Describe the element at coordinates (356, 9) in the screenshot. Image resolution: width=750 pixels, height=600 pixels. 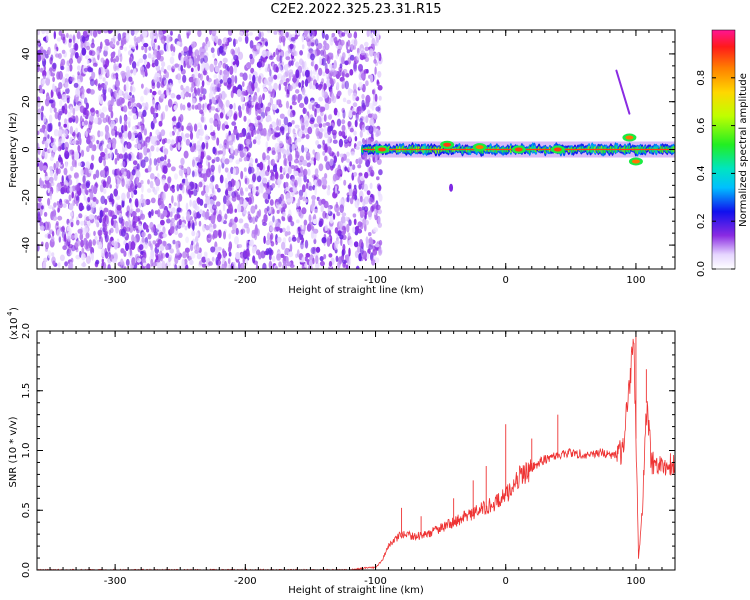
I see `chart-title: C2E2.2022.325.23.31.R15` at that location.